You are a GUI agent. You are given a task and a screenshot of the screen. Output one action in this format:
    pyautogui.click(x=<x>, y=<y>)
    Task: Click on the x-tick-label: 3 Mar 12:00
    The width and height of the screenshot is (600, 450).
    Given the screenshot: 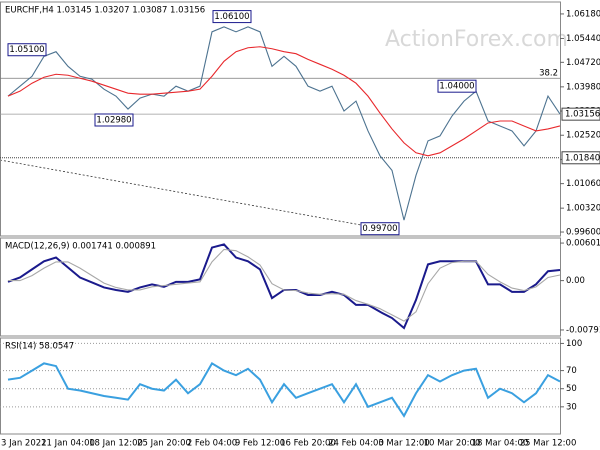 What is the action you would take?
    pyautogui.click(x=403, y=444)
    